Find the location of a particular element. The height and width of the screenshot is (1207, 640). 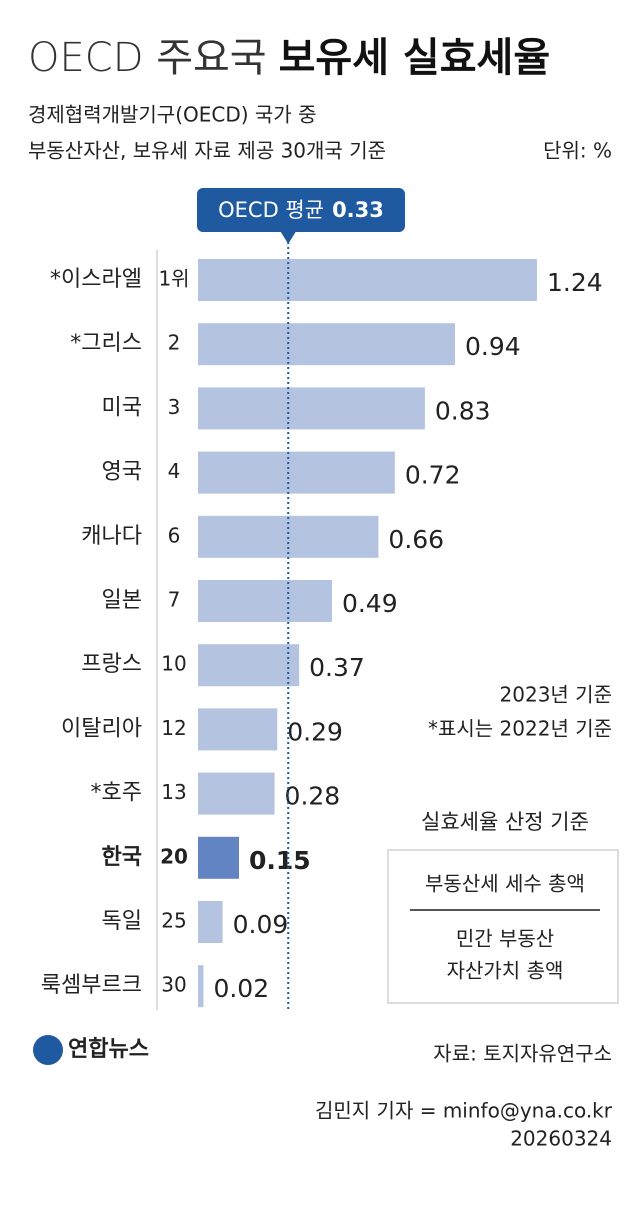

value-label: 0.83 is located at coordinates (463, 410).